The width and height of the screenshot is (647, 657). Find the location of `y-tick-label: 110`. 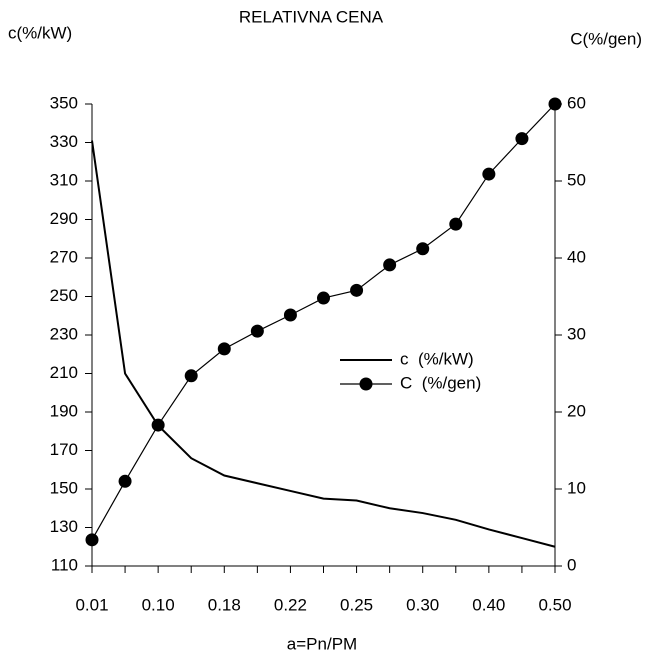

y-tick-label: 110 is located at coordinates (64, 564).